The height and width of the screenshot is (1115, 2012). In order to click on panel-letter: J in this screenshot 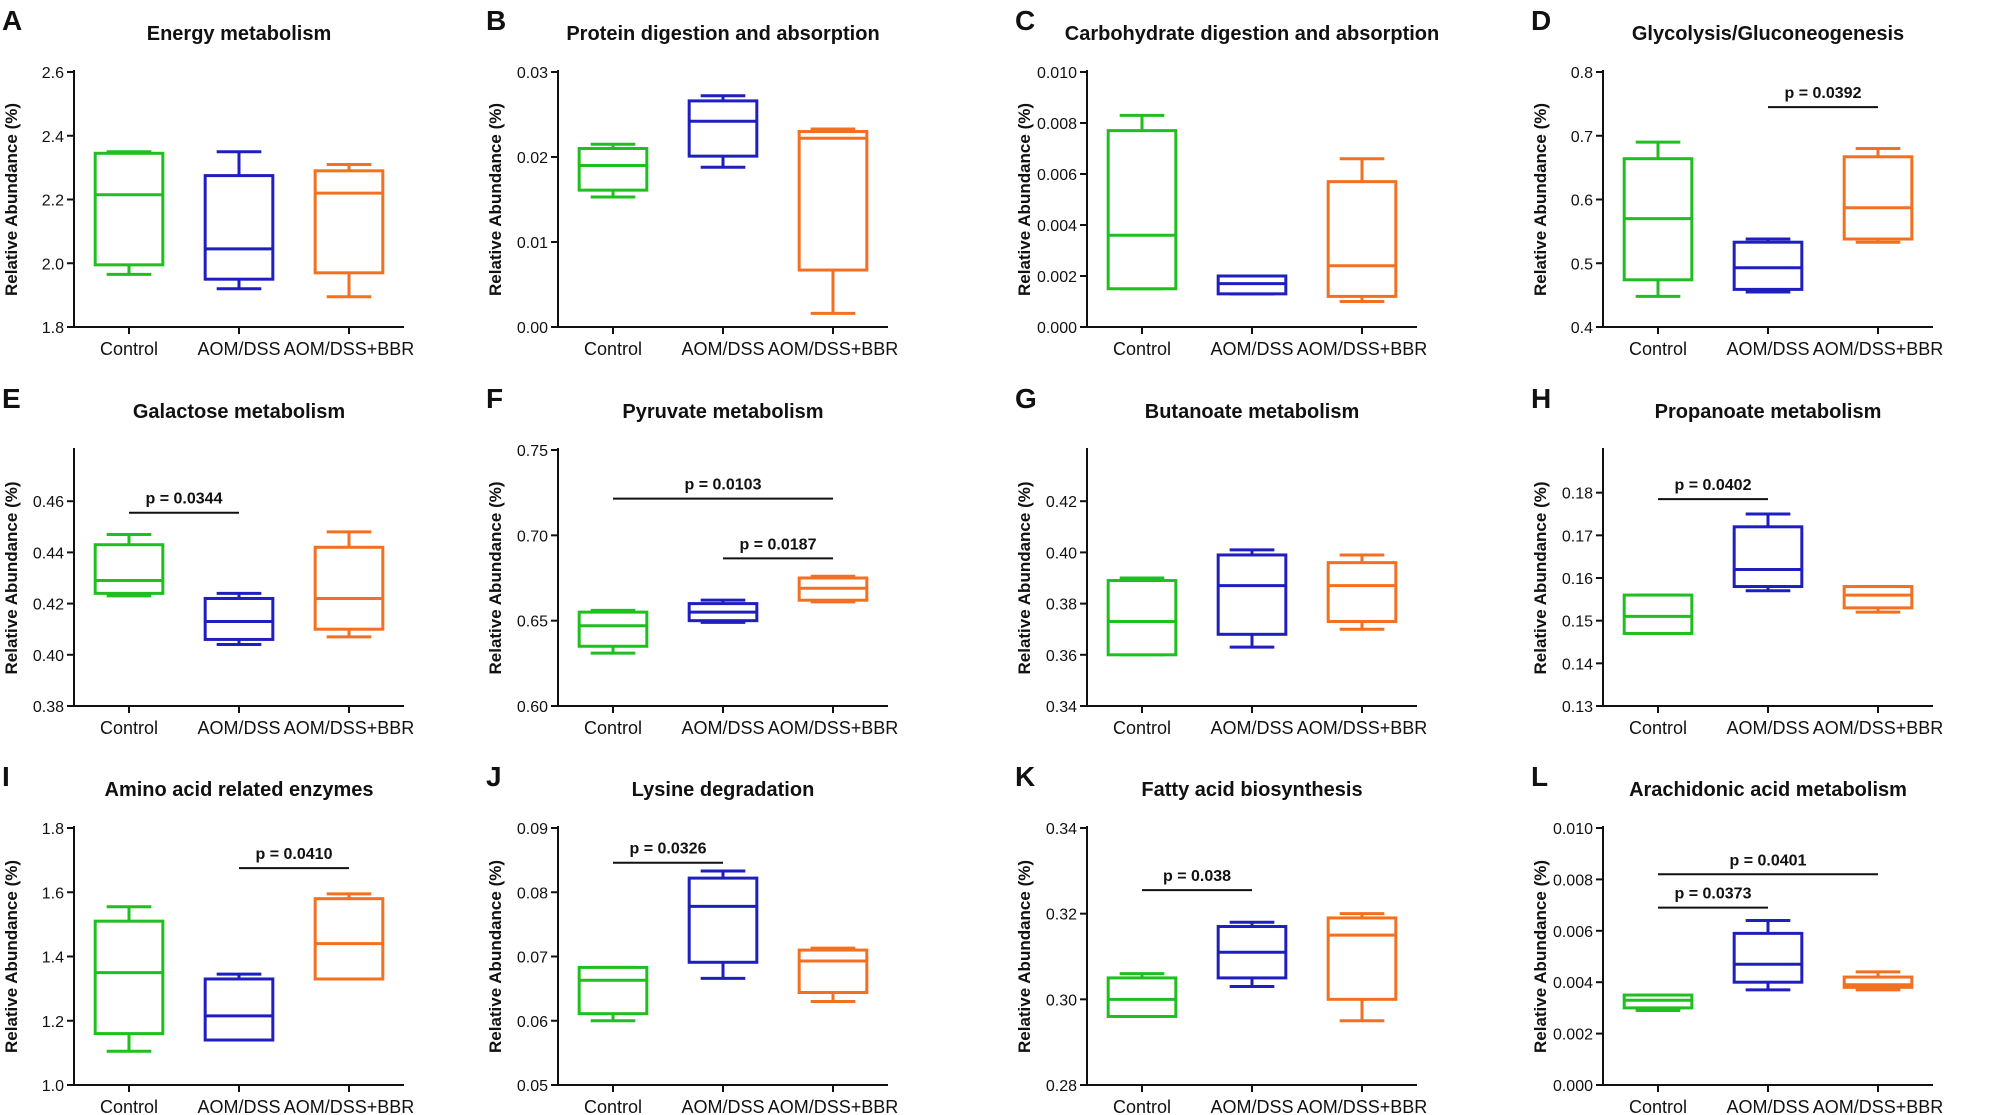, I will do `click(494, 776)`.